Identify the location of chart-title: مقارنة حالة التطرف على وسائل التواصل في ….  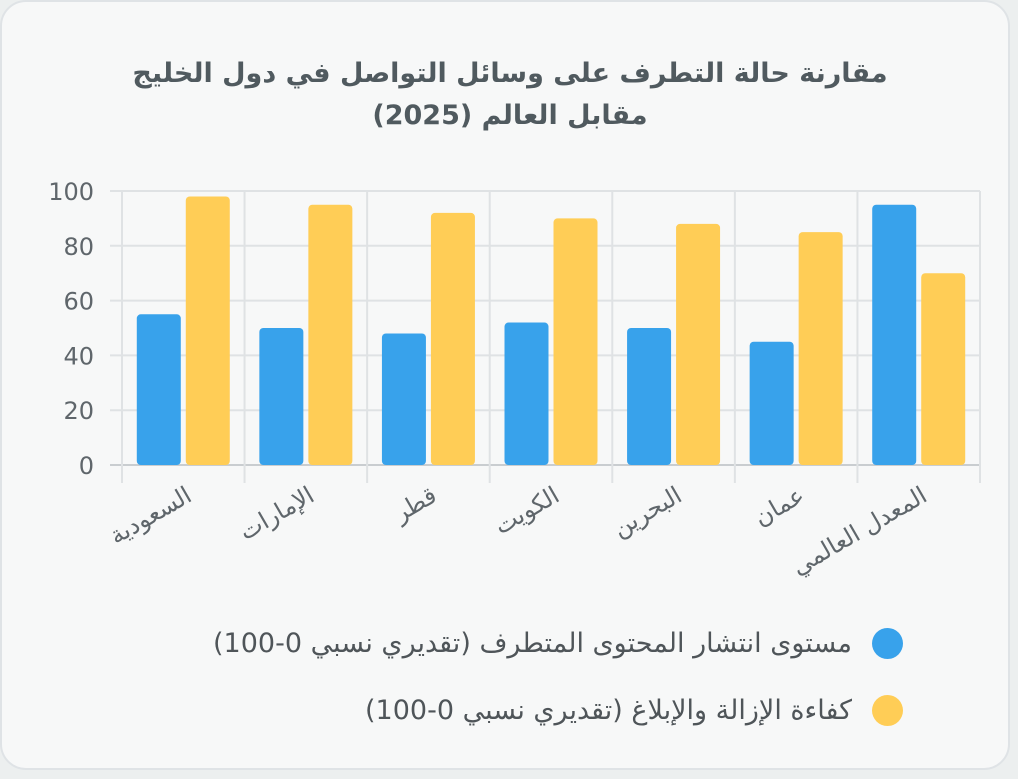
(510, 73).